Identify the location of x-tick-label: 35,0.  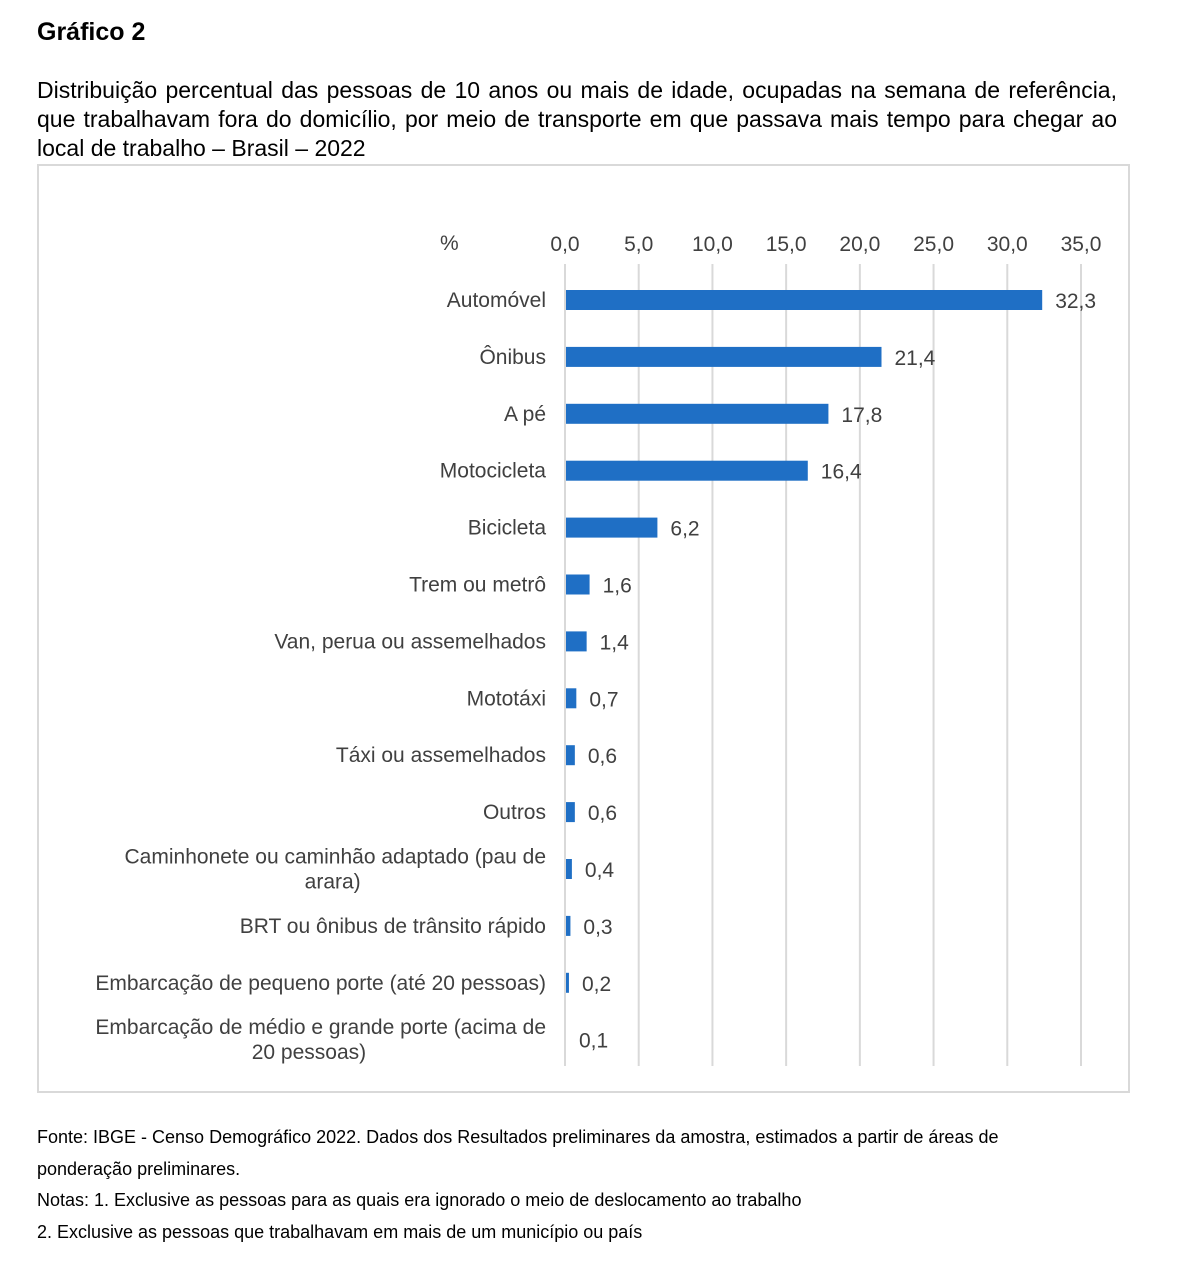
(1081, 244).